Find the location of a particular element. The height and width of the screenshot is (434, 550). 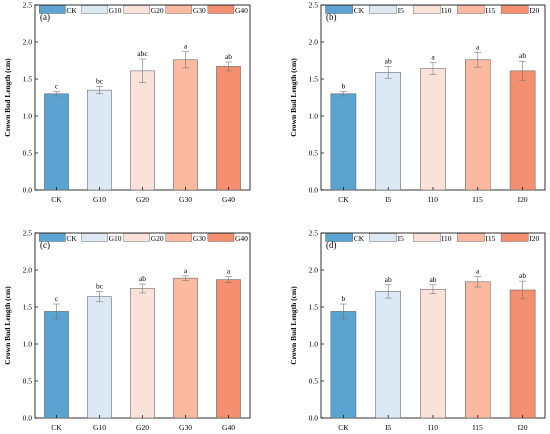

x-tick-label: G40 is located at coordinates (228, 427).